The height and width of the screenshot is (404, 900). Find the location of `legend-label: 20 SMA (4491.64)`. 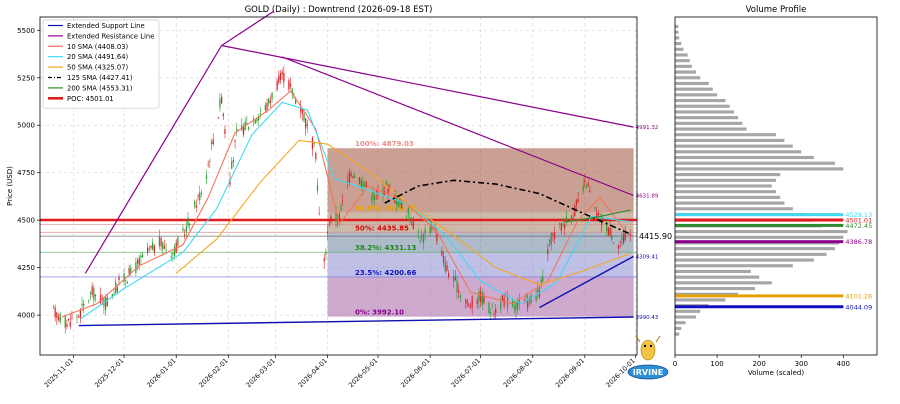

legend-label: 20 SMA (4491.64) is located at coordinates (98, 57).